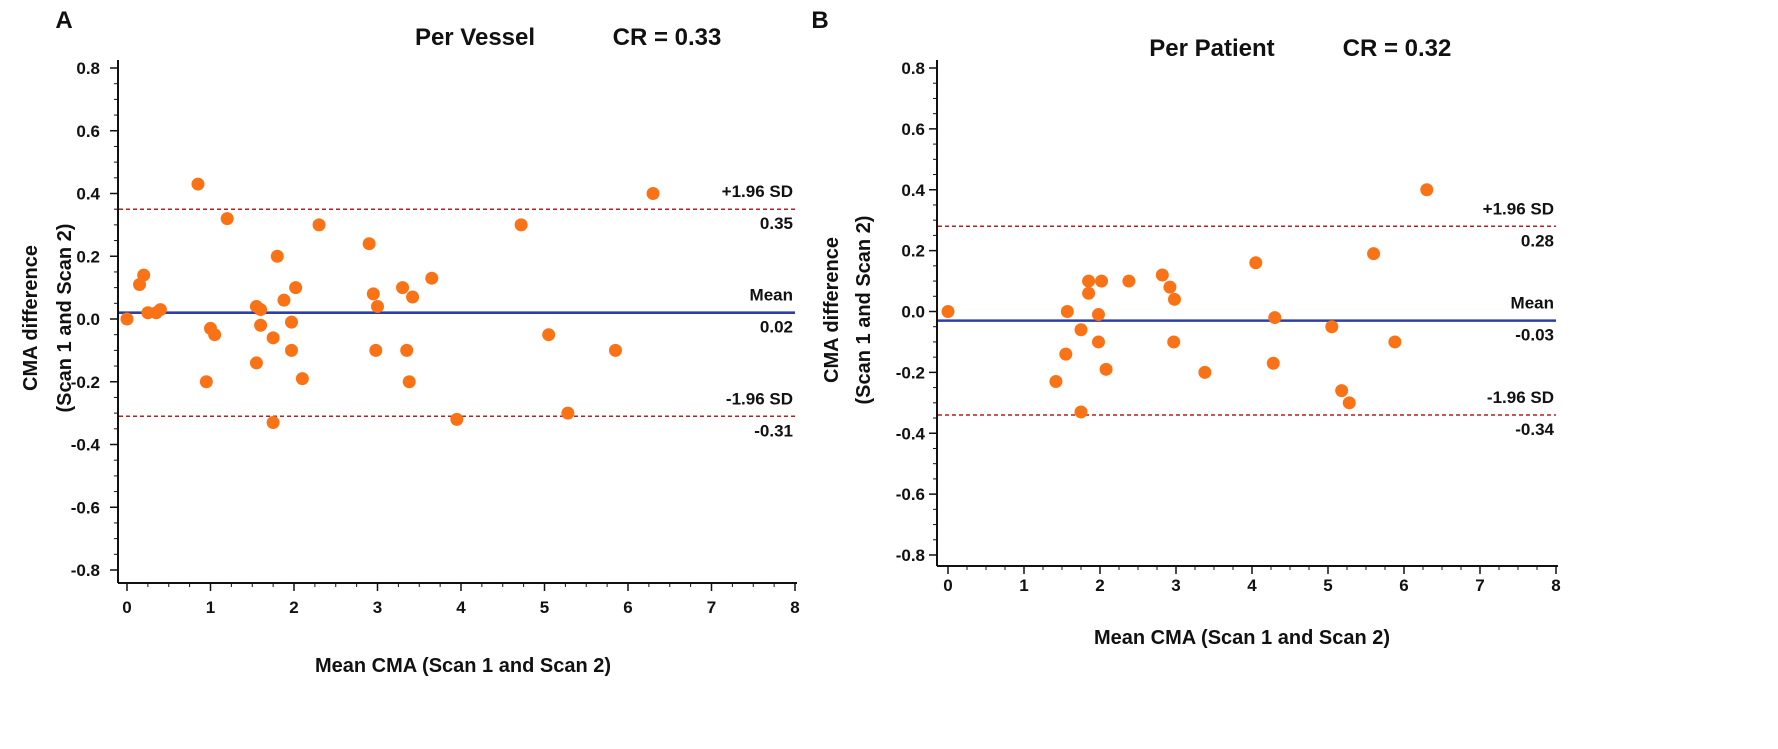  What do you see at coordinates (475, 37) in the screenshot?
I see `chart-title: Per Vessel` at bounding box center [475, 37].